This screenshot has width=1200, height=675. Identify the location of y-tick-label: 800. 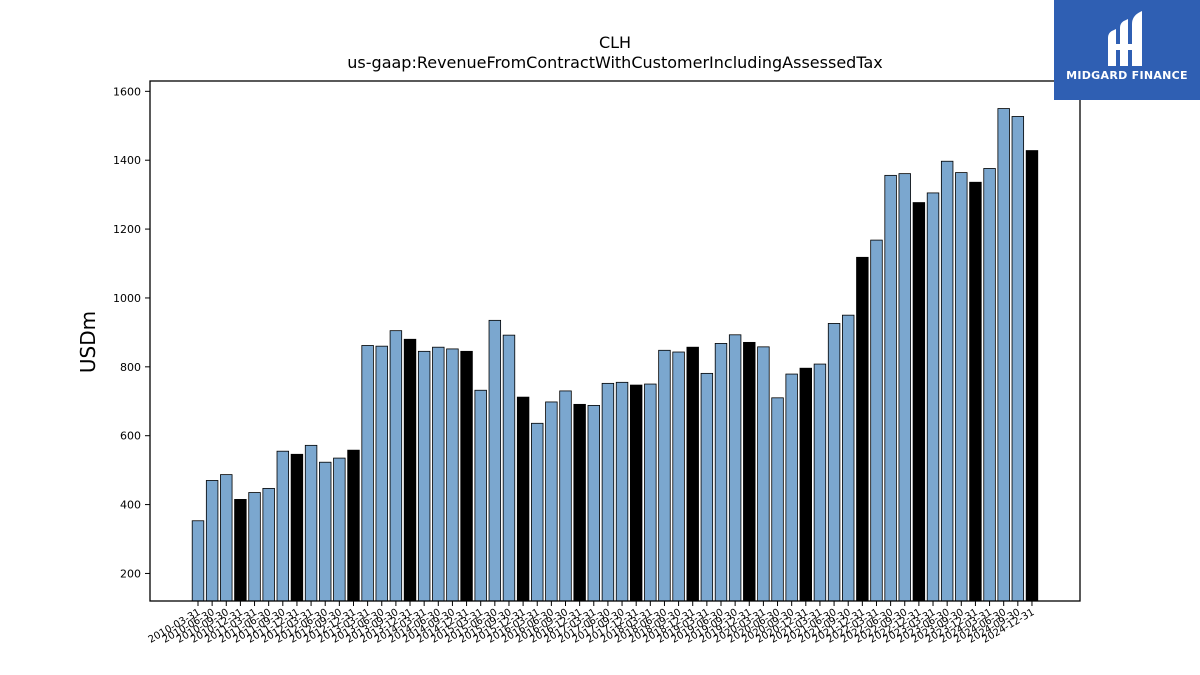
(130, 367).